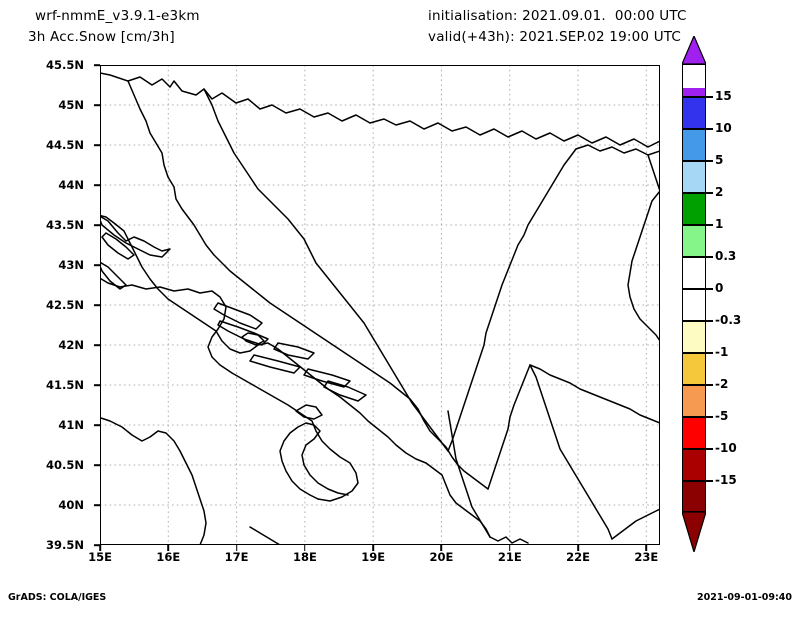 The width and height of the screenshot is (800, 618). I want to click on x-tick-label: 17E, so click(236, 557).